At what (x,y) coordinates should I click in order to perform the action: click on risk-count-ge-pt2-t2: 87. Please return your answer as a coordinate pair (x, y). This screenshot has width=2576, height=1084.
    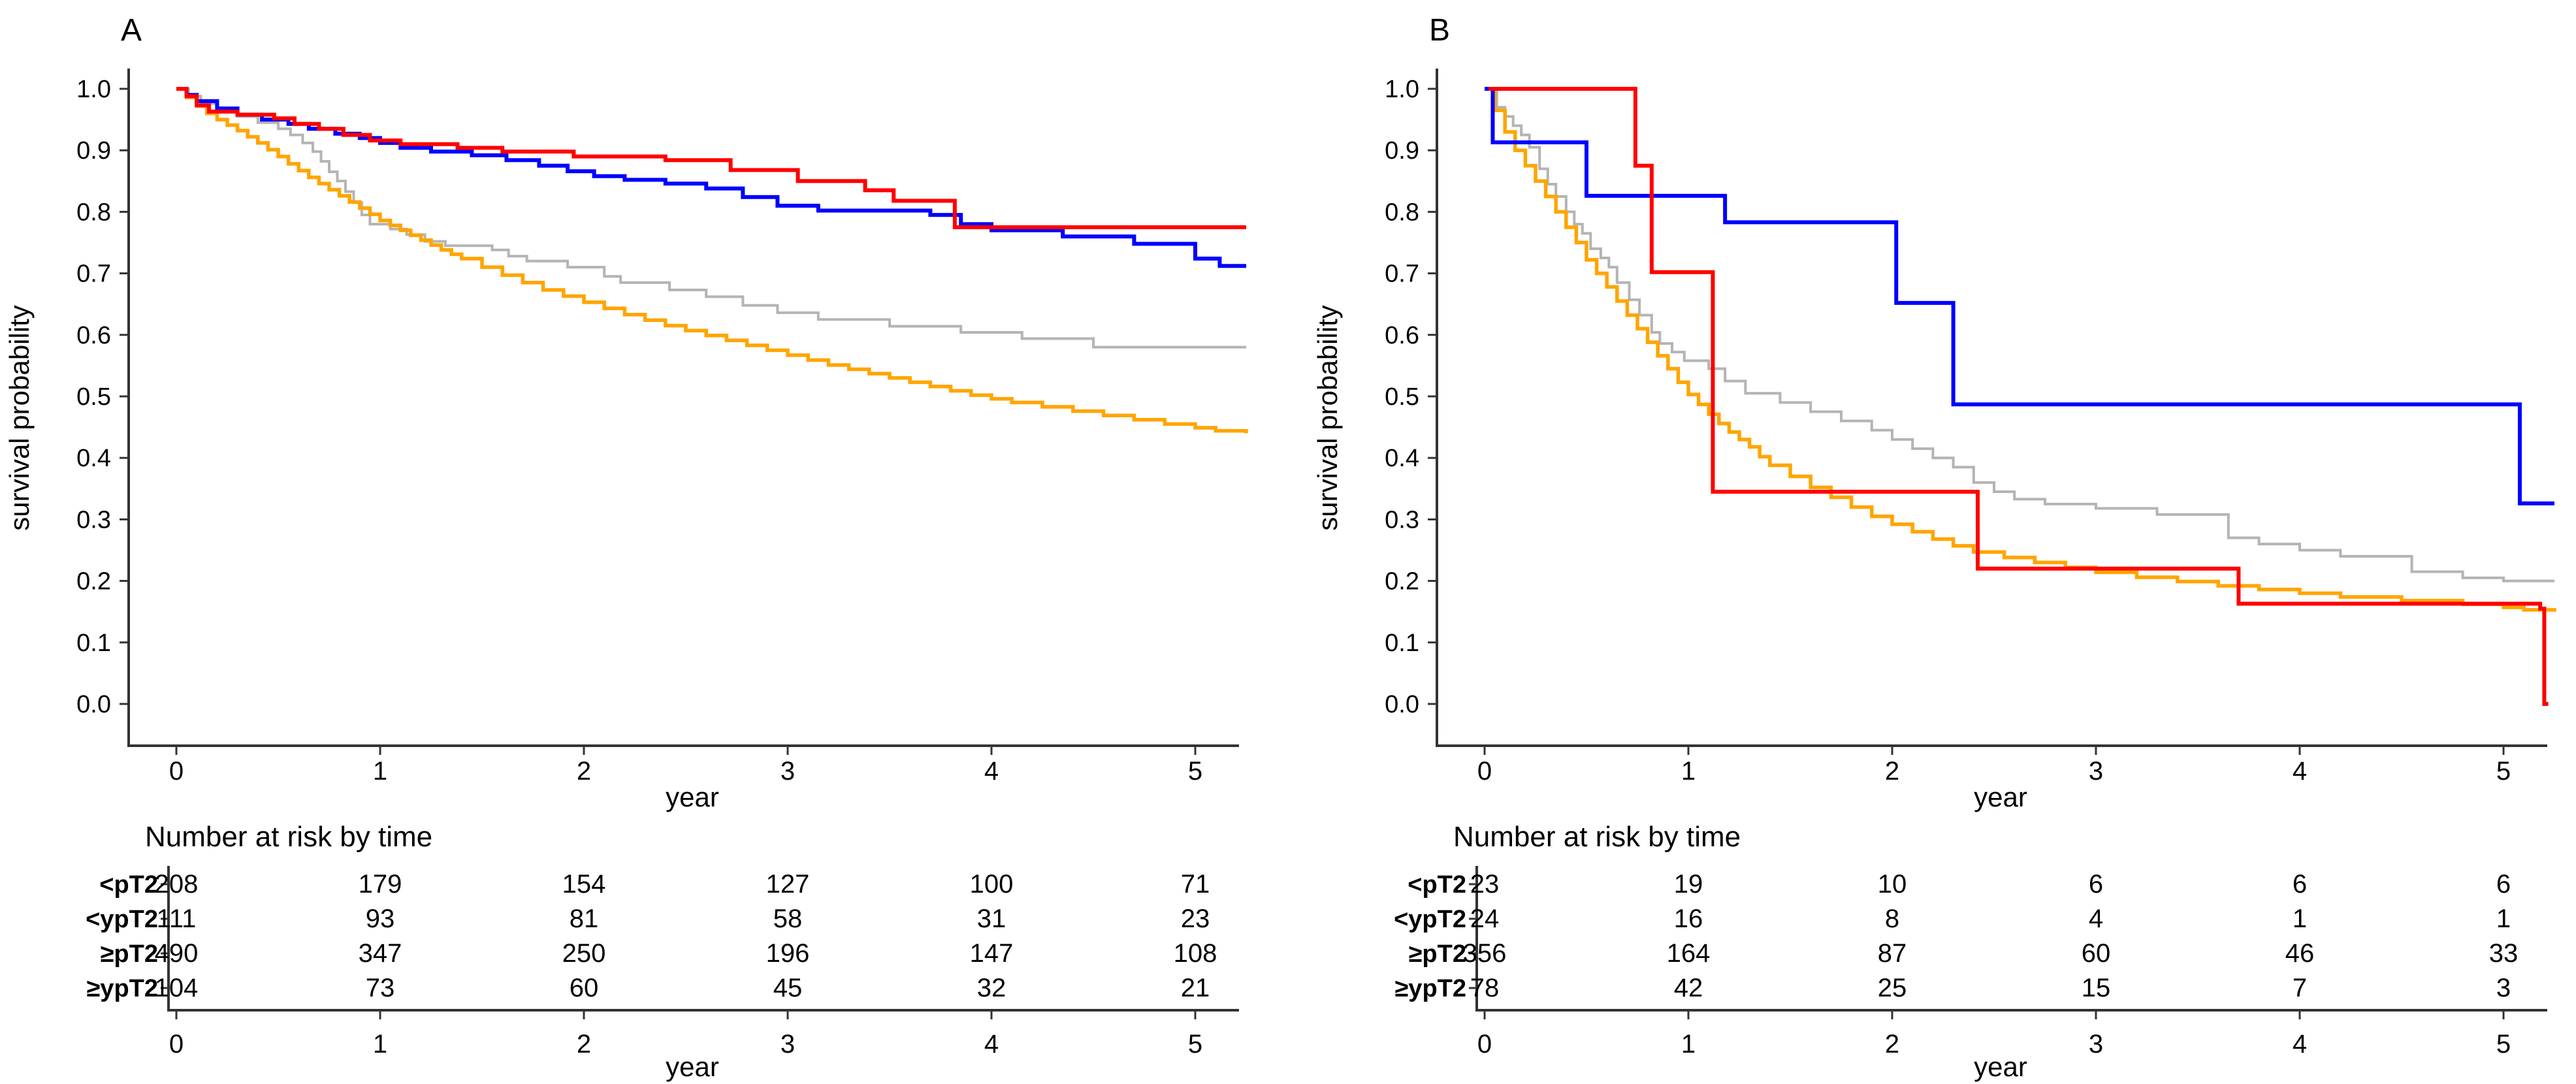
    Looking at the image, I should click on (1892, 953).